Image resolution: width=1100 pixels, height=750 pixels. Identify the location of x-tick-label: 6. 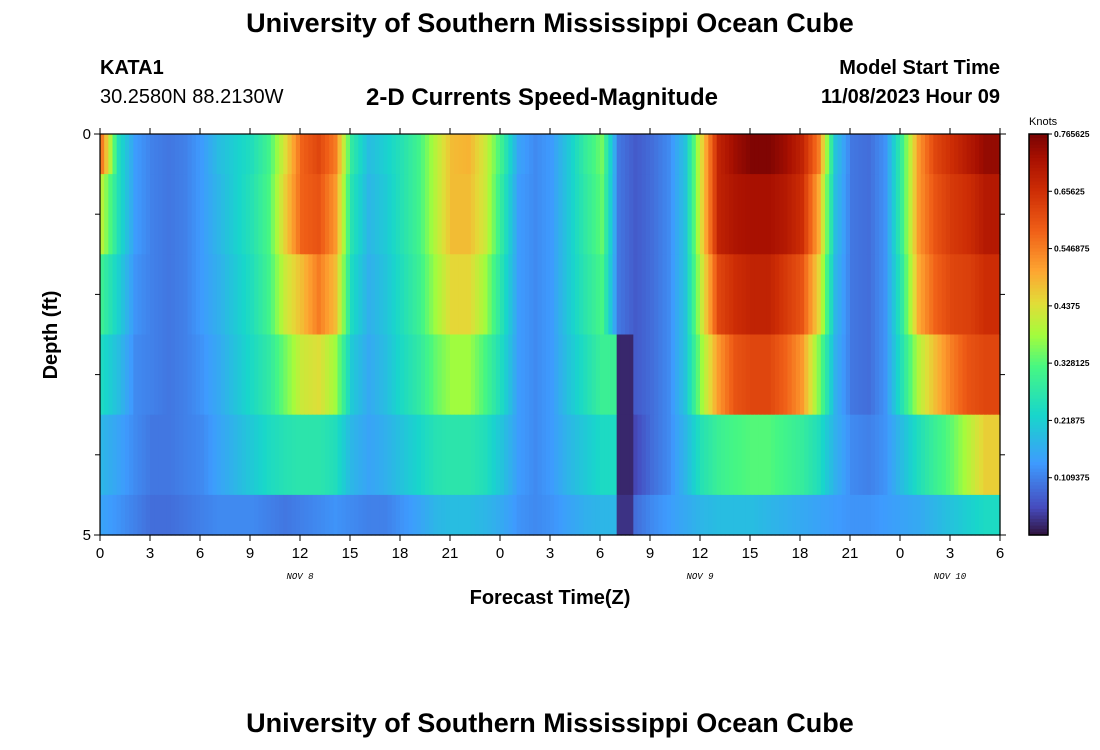
(200, 553).